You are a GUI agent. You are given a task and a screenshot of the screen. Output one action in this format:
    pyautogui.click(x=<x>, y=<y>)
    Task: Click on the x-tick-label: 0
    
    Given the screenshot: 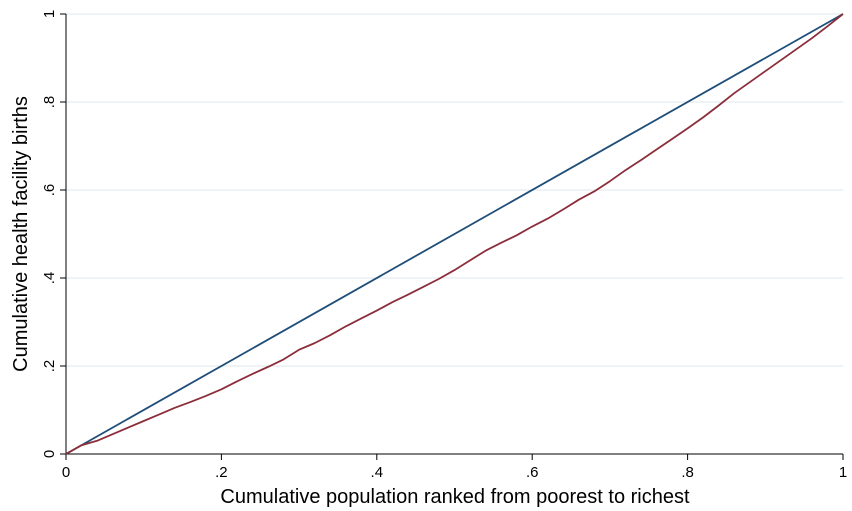 What is the action you would take?
    pyautogui.click(x=66, y=472)
    